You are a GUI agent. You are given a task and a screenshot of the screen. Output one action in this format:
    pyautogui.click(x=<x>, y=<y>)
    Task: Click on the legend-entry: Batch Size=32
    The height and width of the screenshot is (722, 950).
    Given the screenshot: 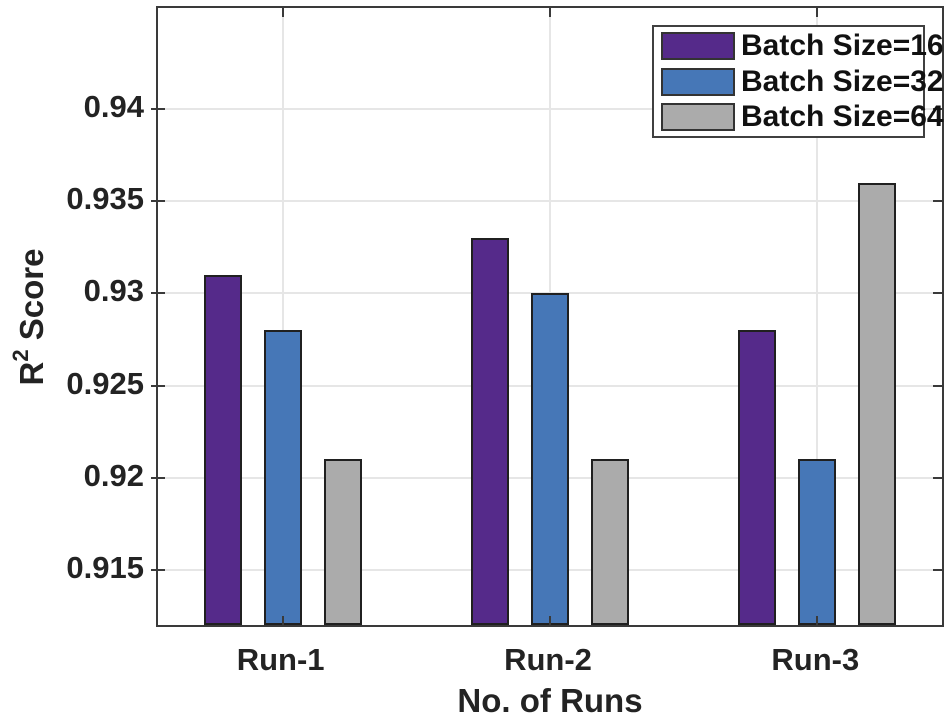 What is the action you would take?
    pyautogui.click(x=799, y=82)
    